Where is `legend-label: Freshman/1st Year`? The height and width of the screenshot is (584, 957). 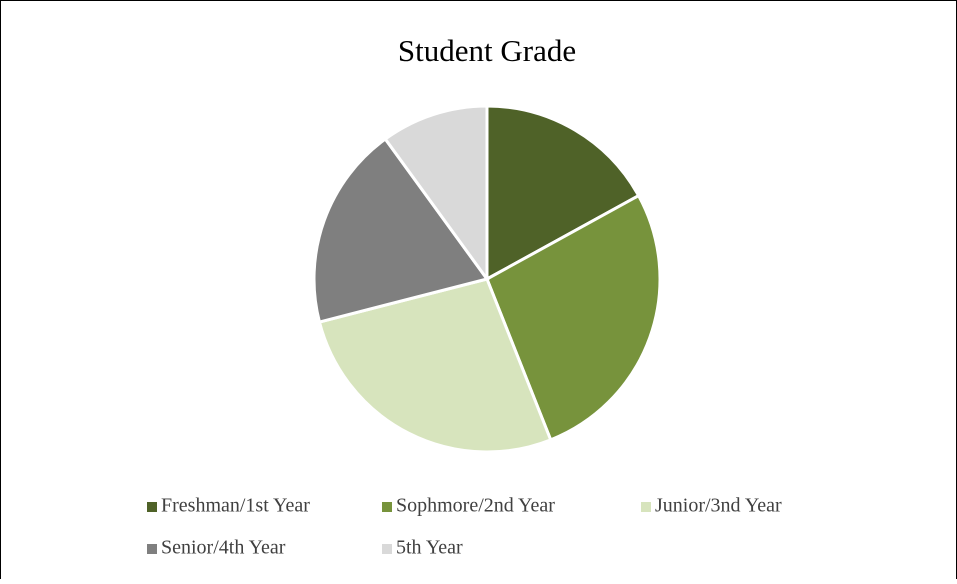 legend-label: Freshman/1st Year is located at coordinates (235, 506).